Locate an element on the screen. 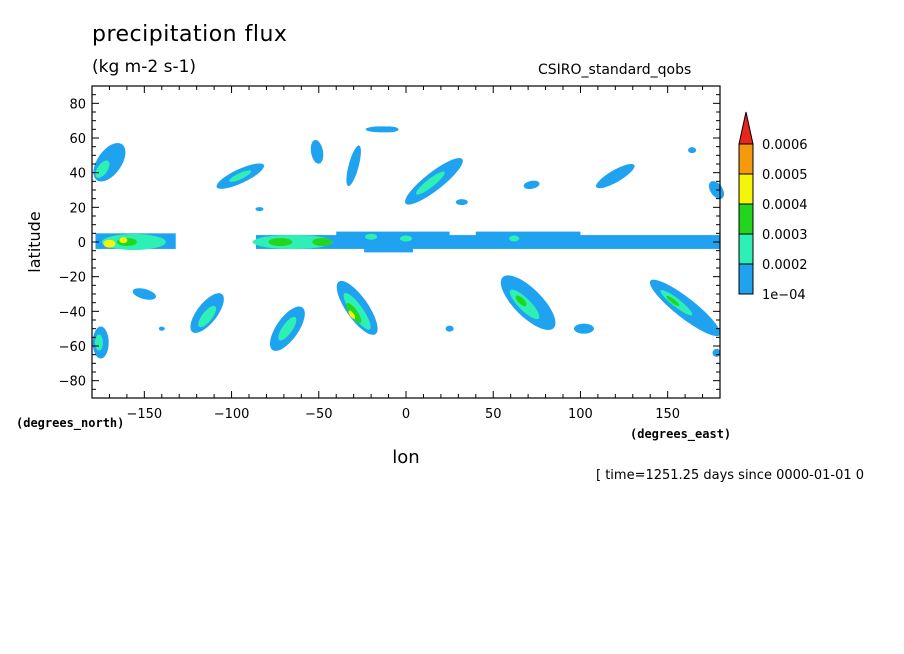  y-tick-label: 60 is located at coordinates (77, 139).